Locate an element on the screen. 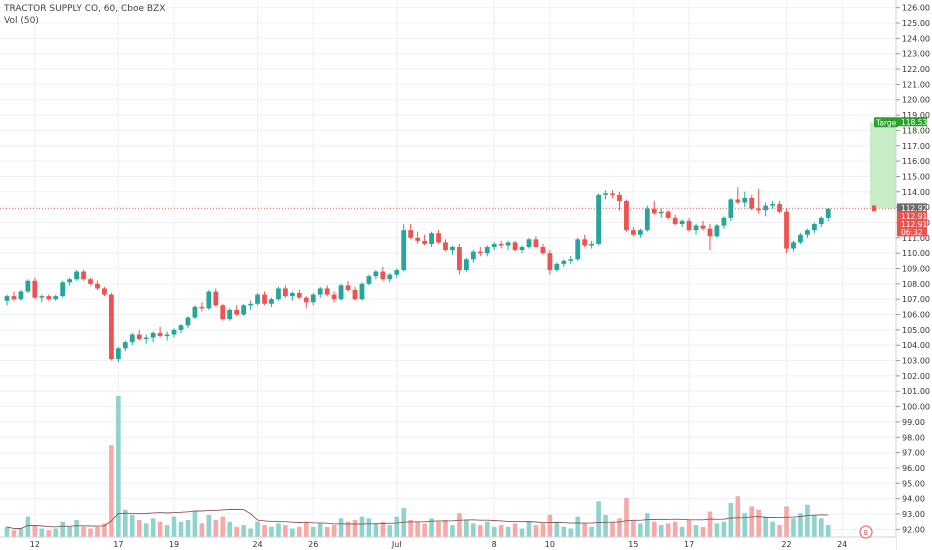 The width and height of the screenshot is (932, 550). price-axis-bg is located at coordinates (914, 275).